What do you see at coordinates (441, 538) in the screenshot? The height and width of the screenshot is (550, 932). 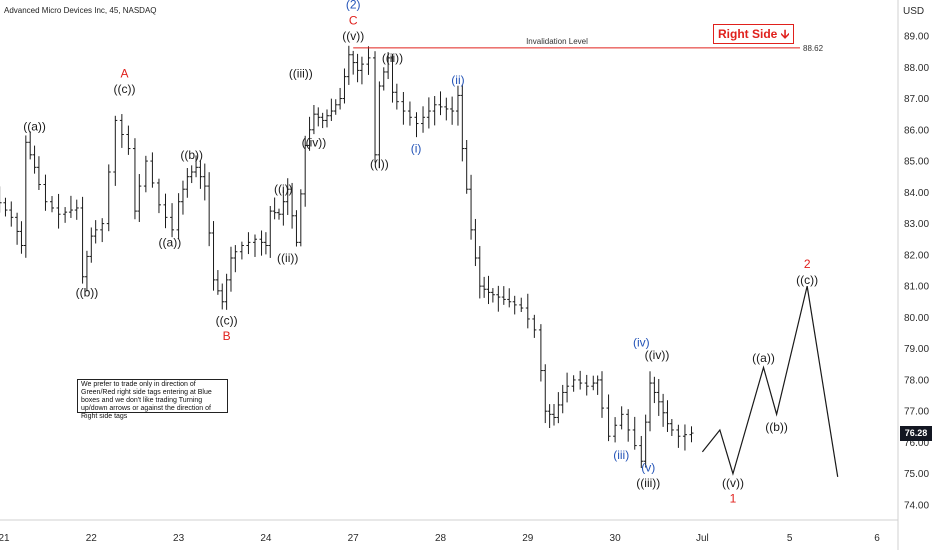 I see `x-tick-label: 28` at bounding box center [441, 538].